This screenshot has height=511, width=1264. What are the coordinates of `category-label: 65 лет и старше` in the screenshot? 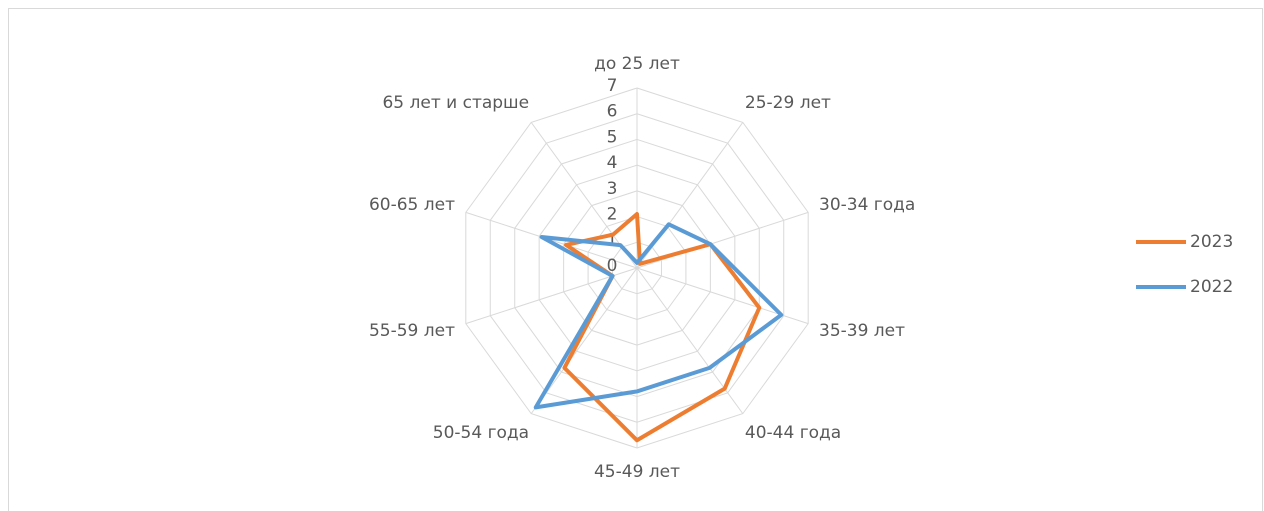 It's located at (455, 103).